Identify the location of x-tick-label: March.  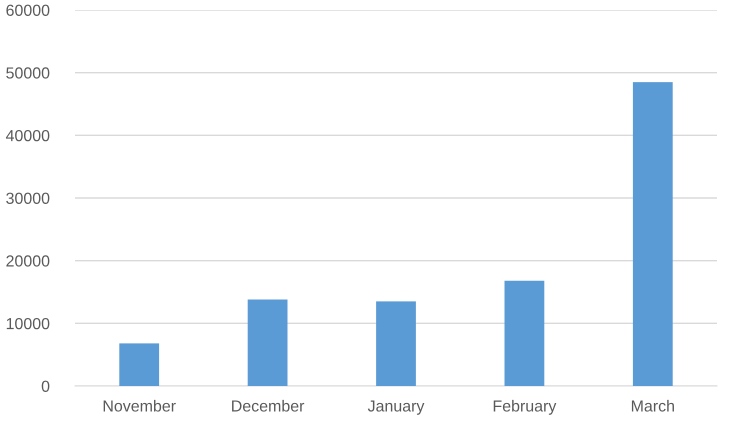
(653, 406).